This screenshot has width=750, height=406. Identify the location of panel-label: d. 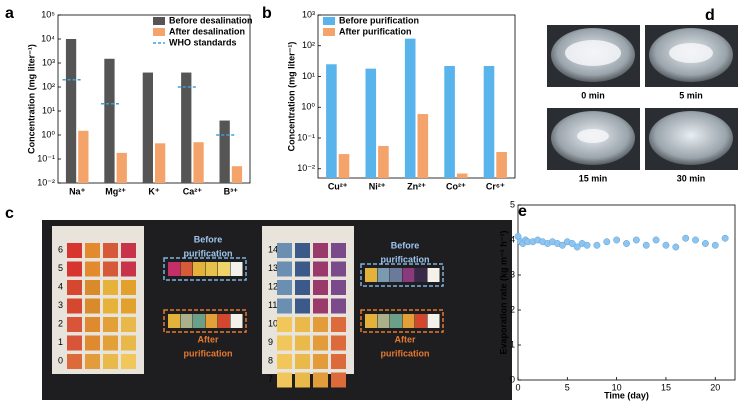
(710, 15).